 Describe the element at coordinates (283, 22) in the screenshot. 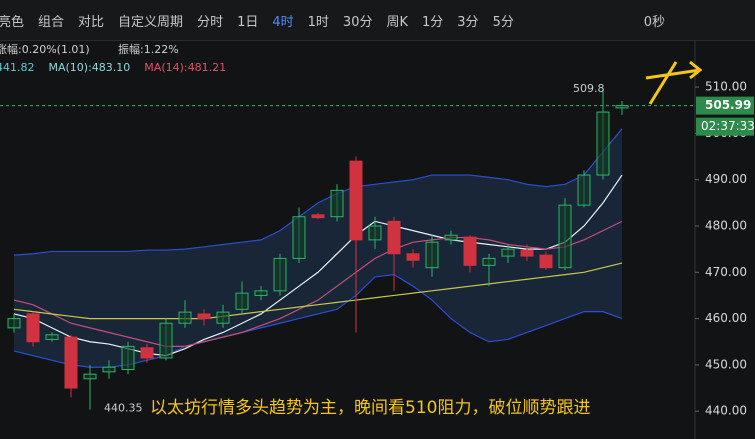

I see `toolbar-item: 4时` at that location.